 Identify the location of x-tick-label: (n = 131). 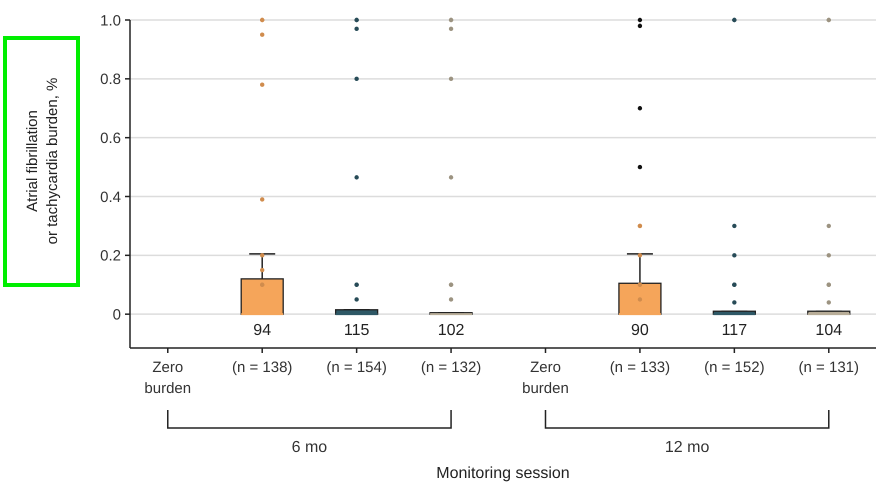
(829, 367).